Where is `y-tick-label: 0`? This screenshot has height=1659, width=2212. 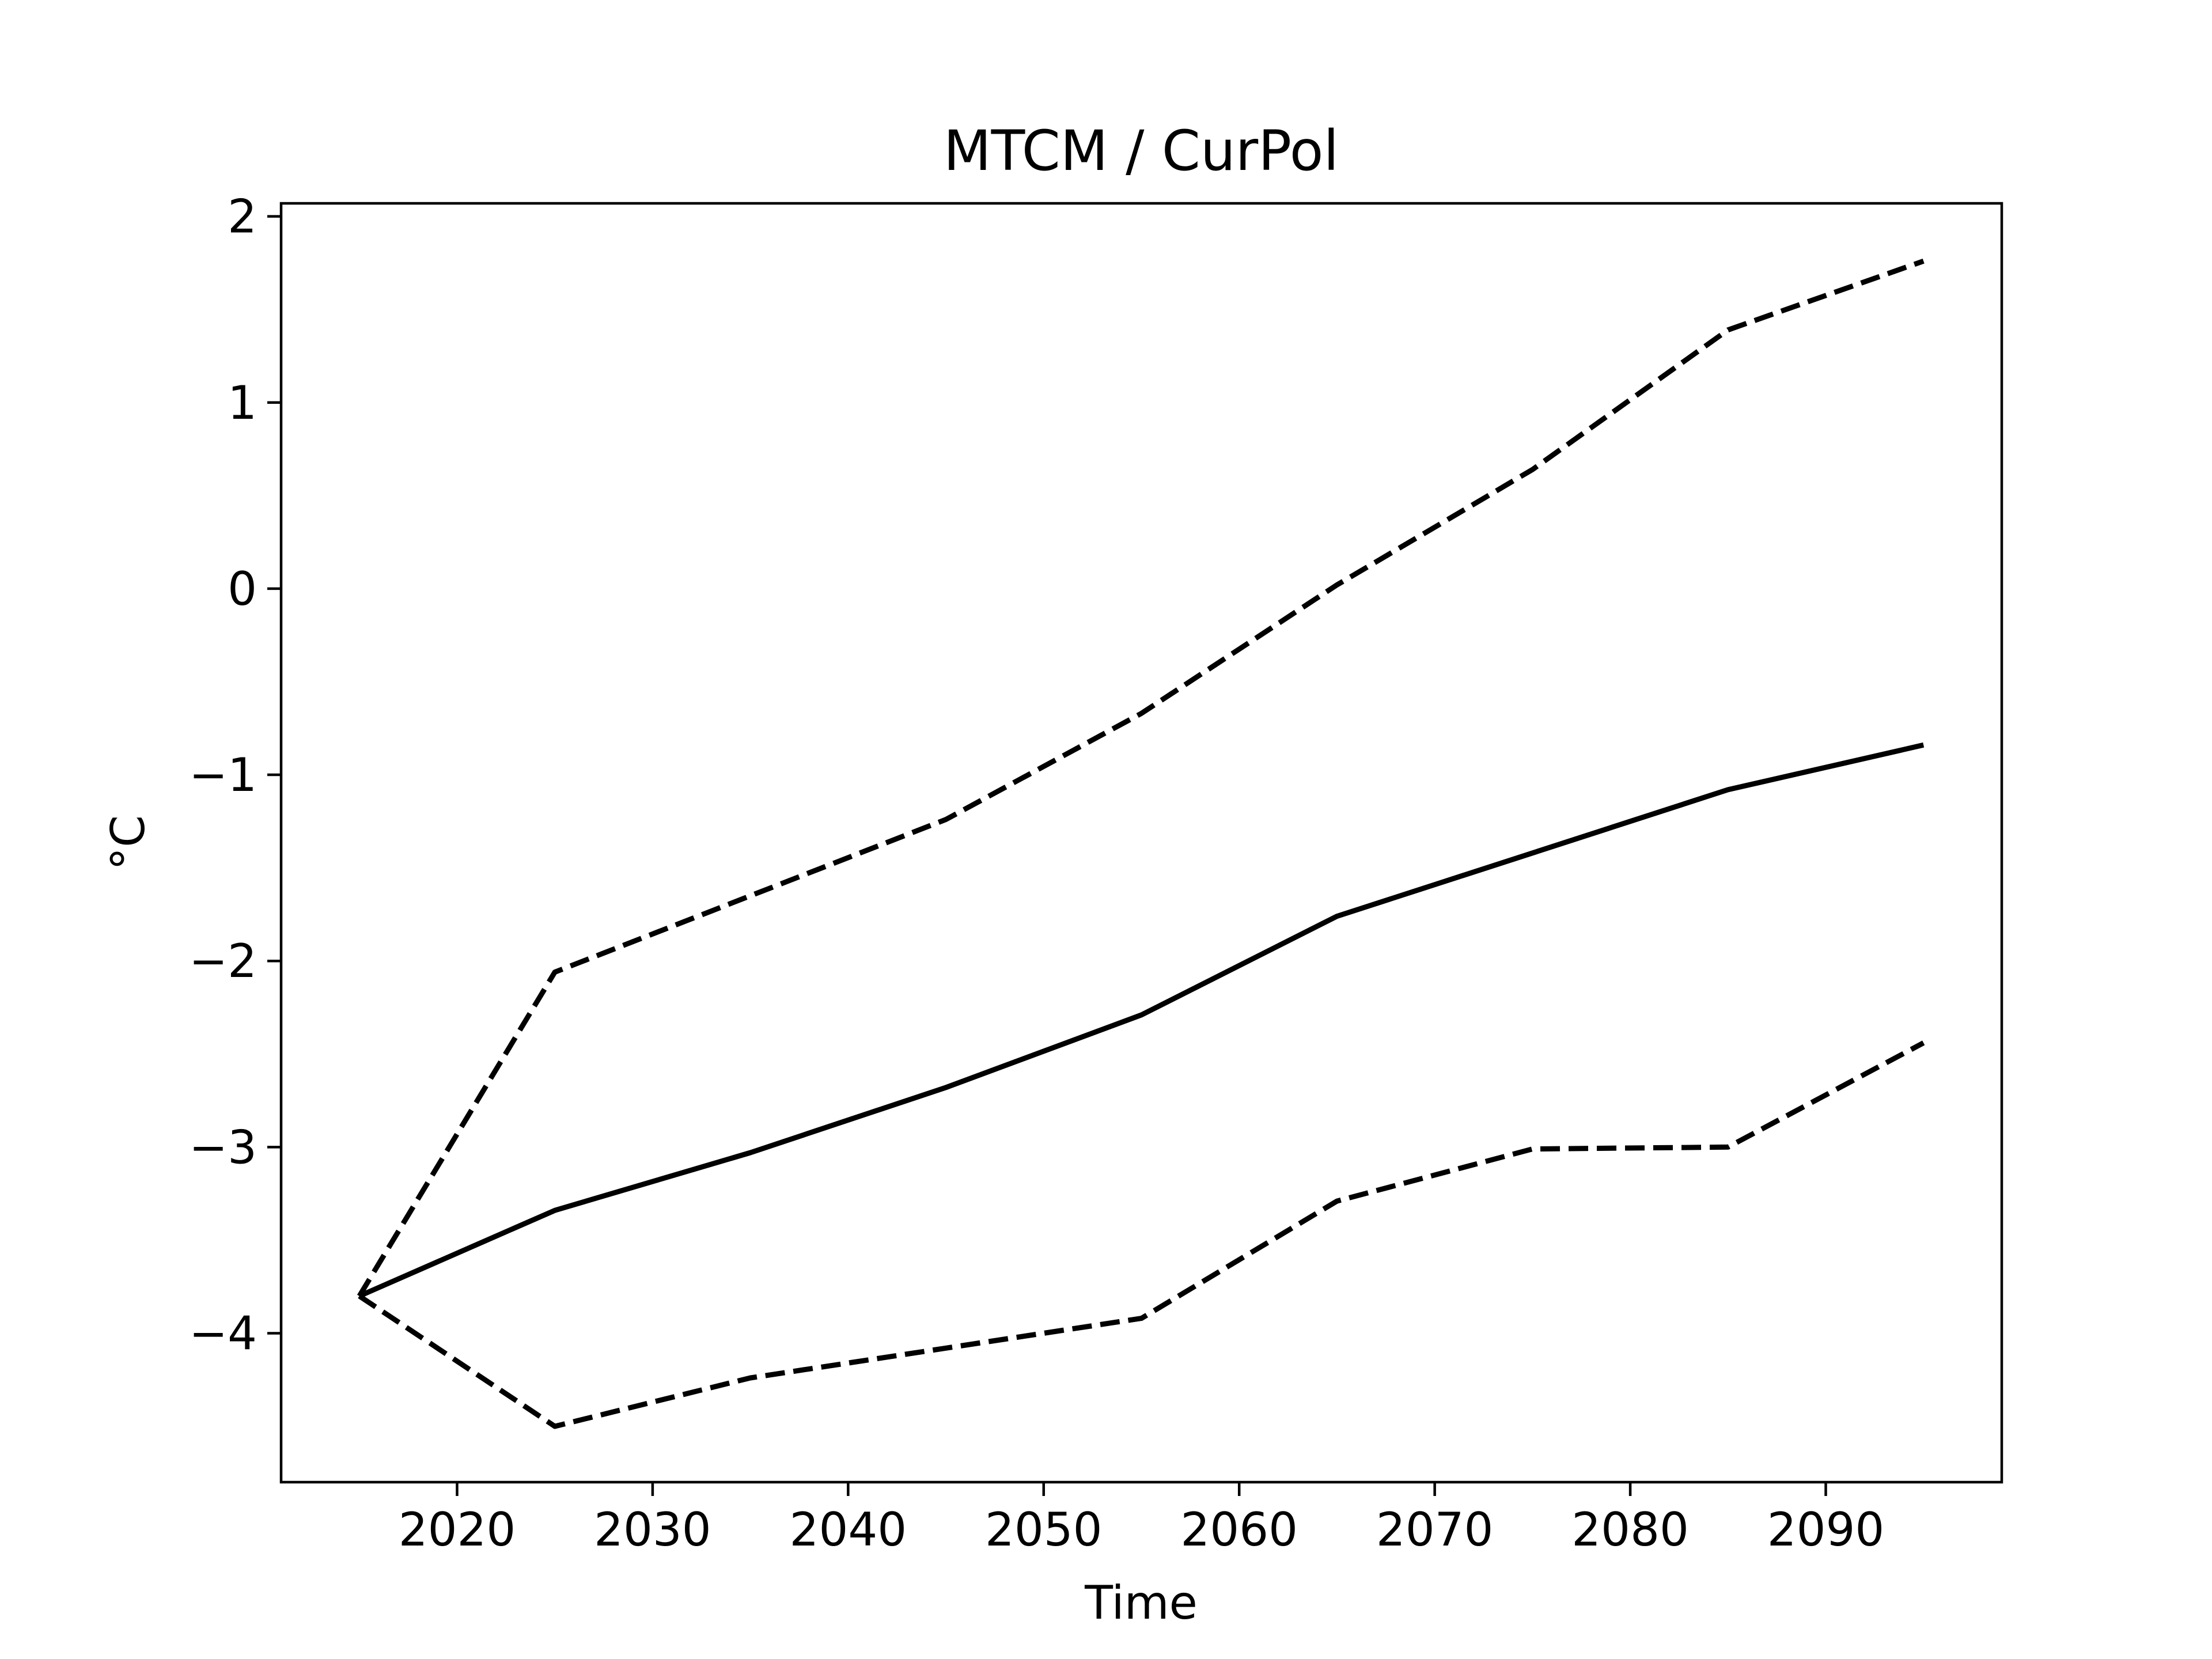
y-tick-label: 0 is located at coordinates (242, 589).